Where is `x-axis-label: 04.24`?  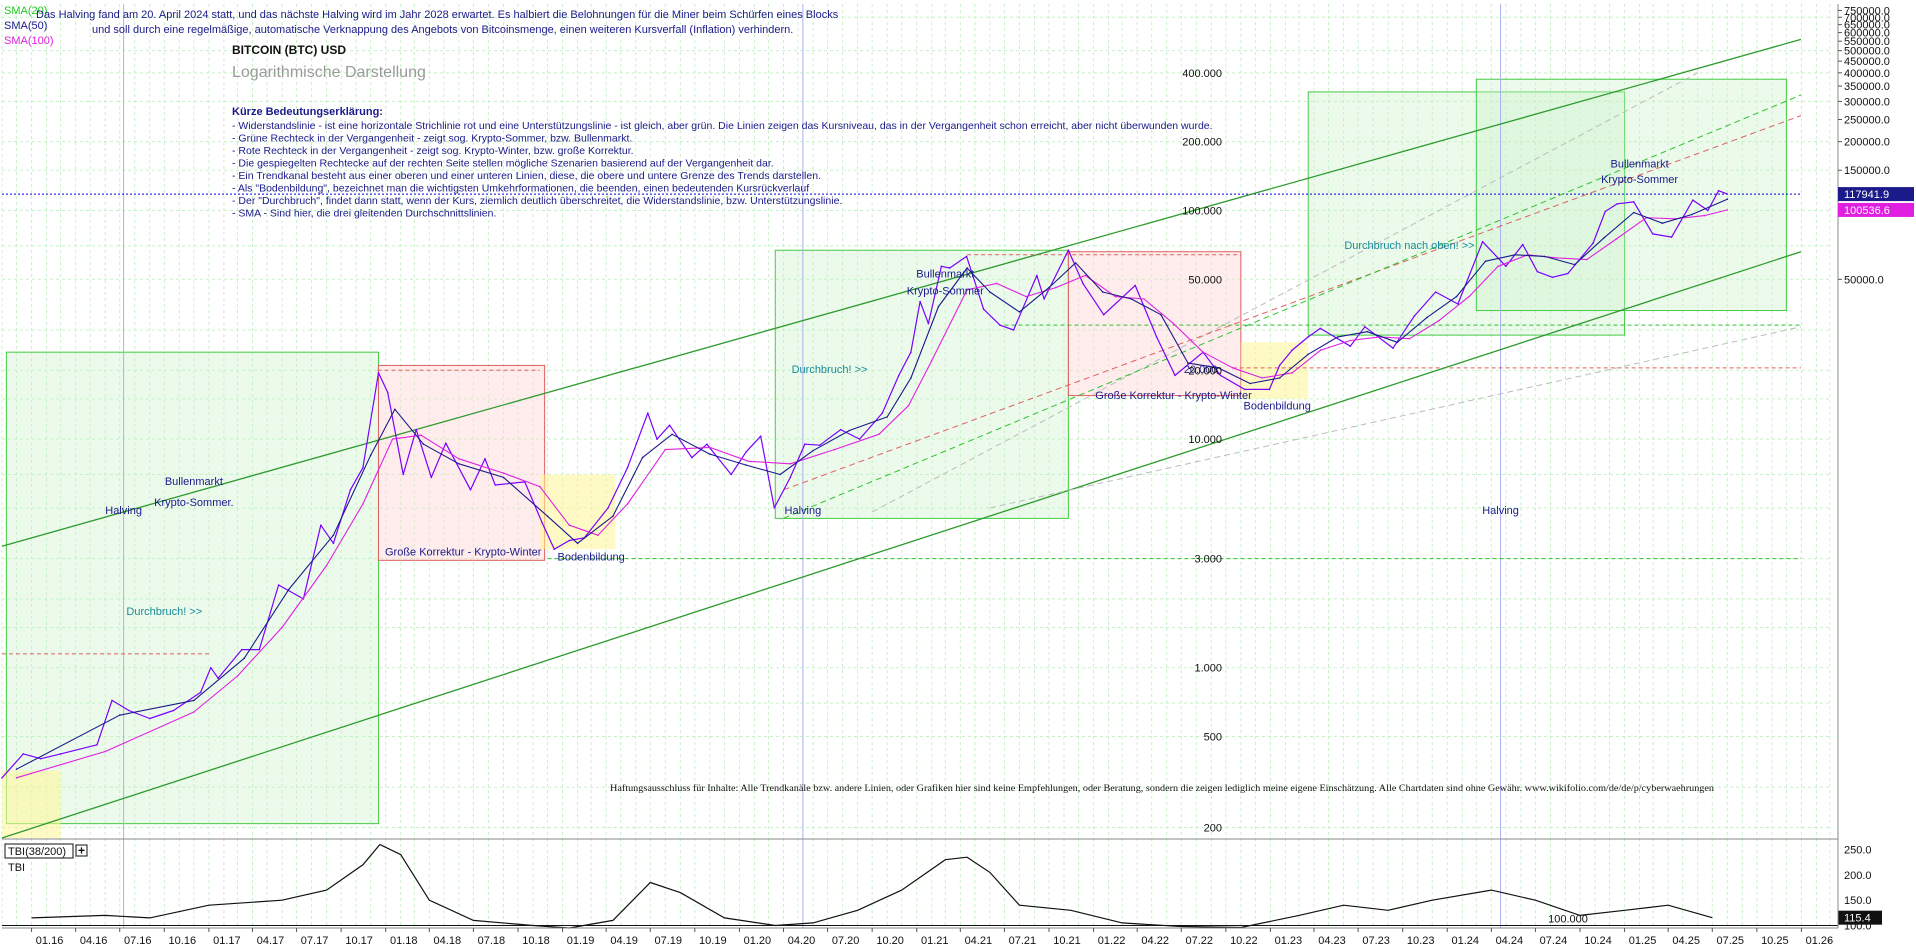
x-axis-label: 04.24 is located at coordinates (1510, 941).